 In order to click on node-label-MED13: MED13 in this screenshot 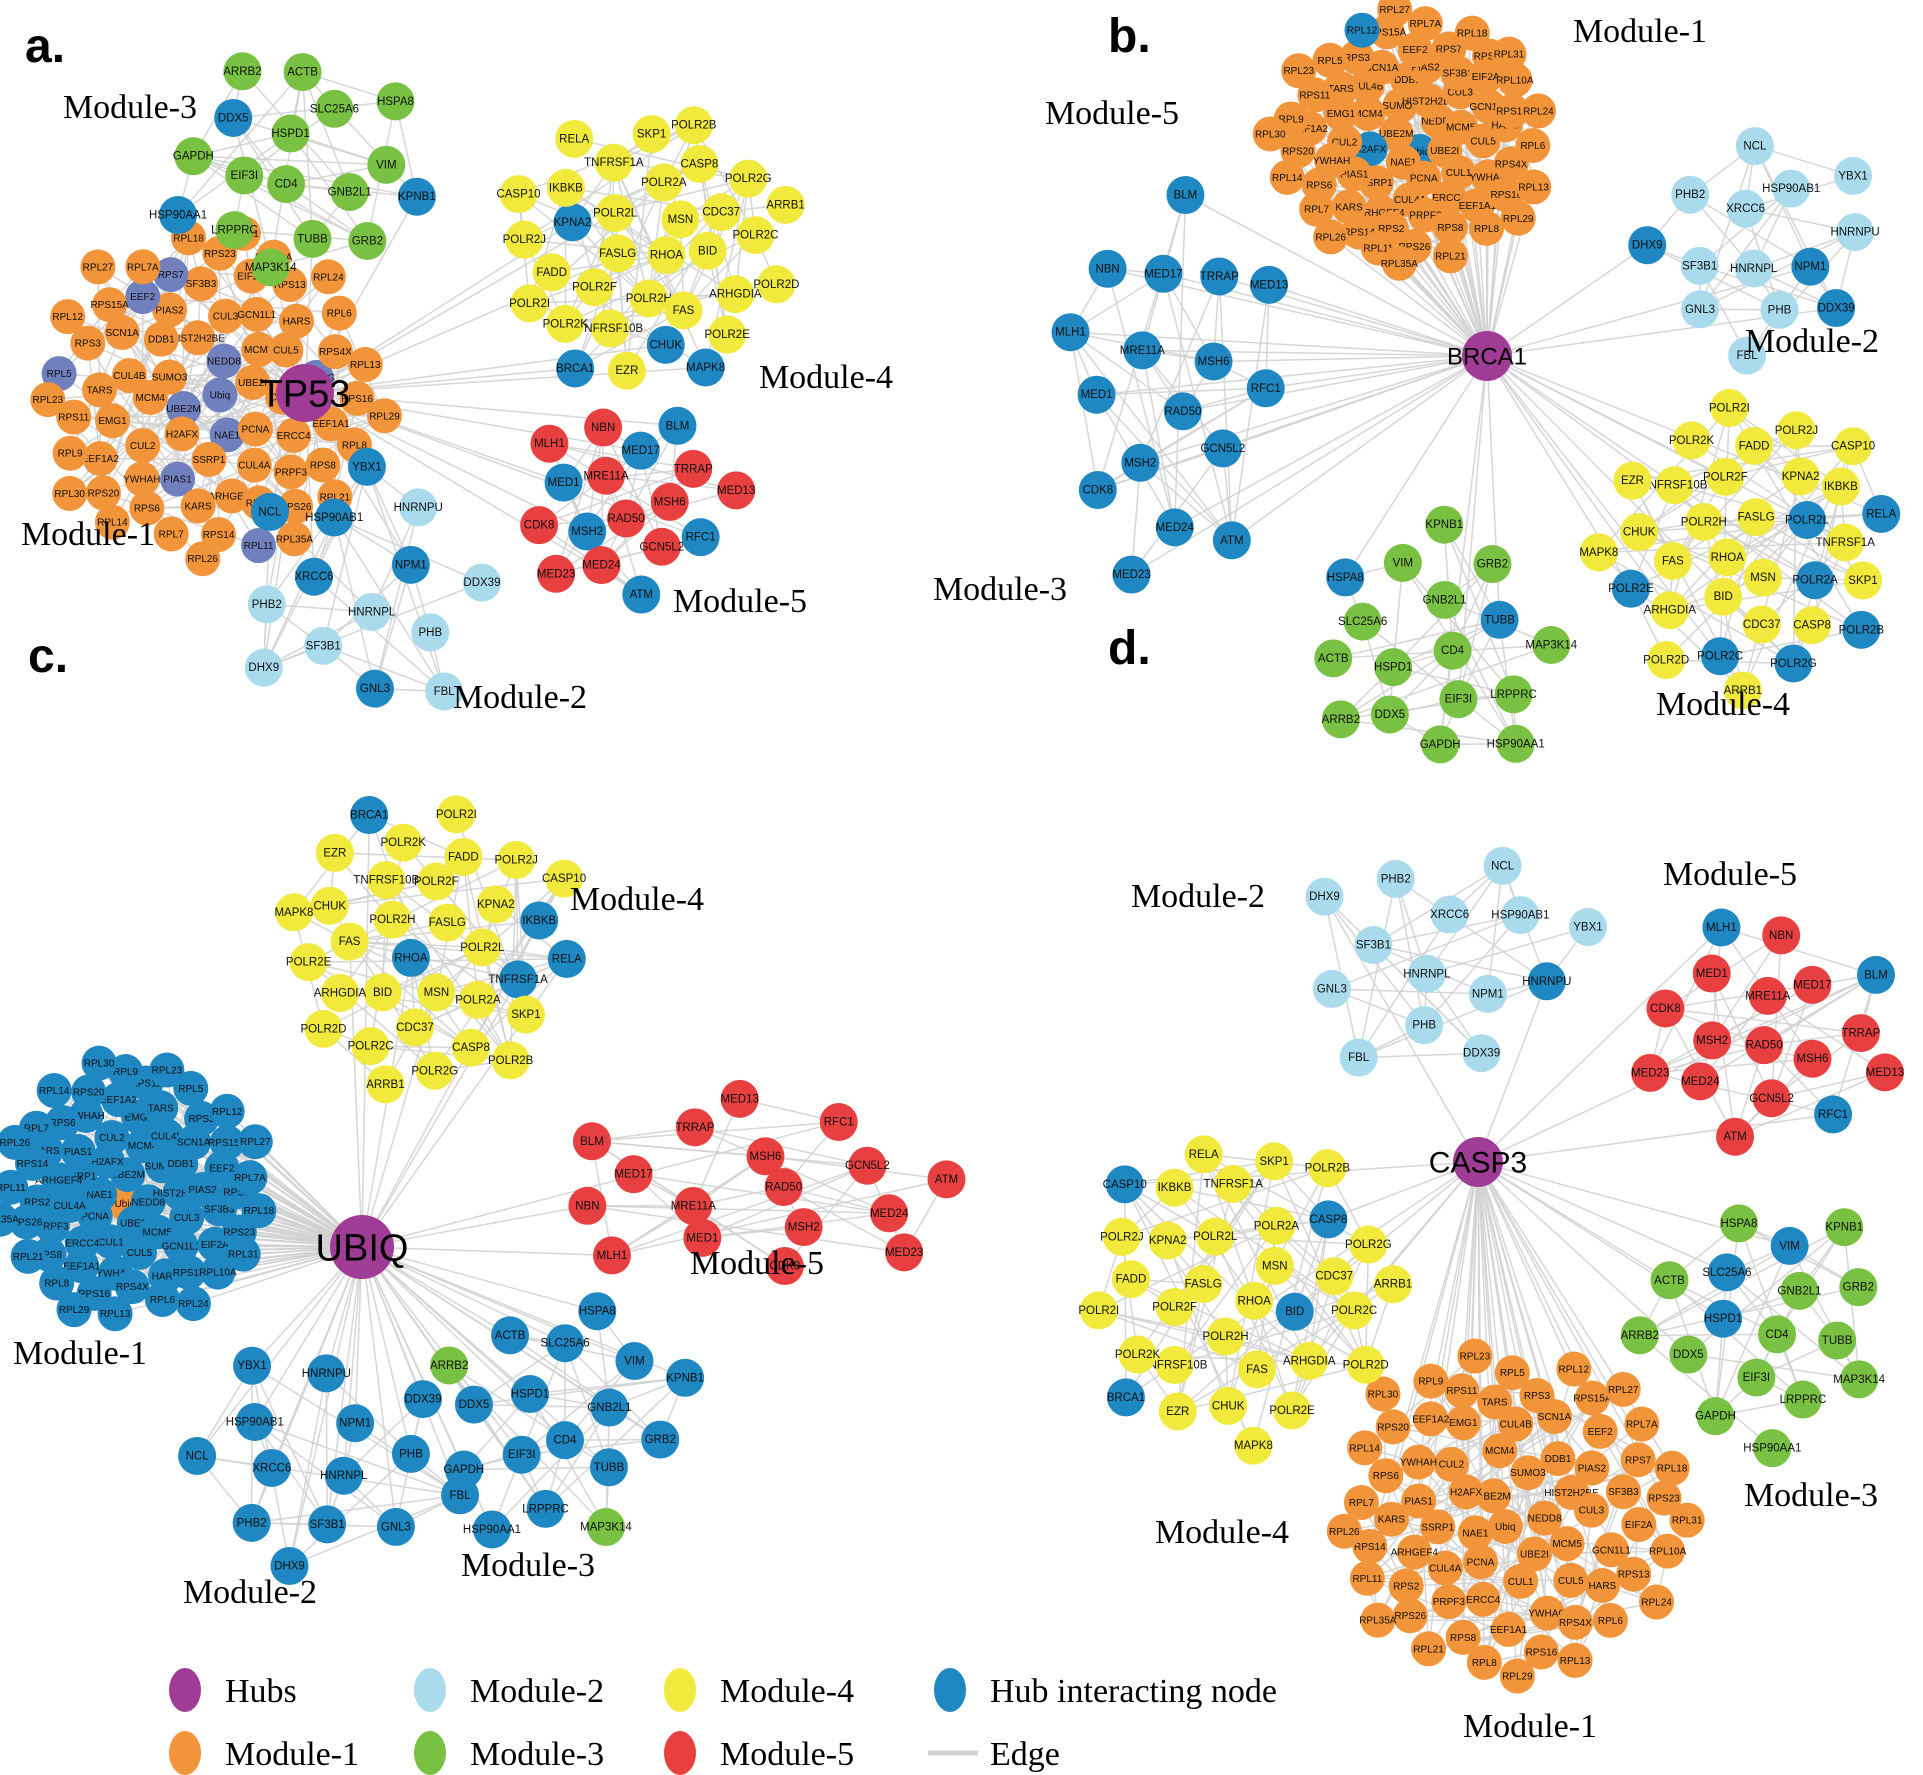, I will do `click(1885, 1073)`.